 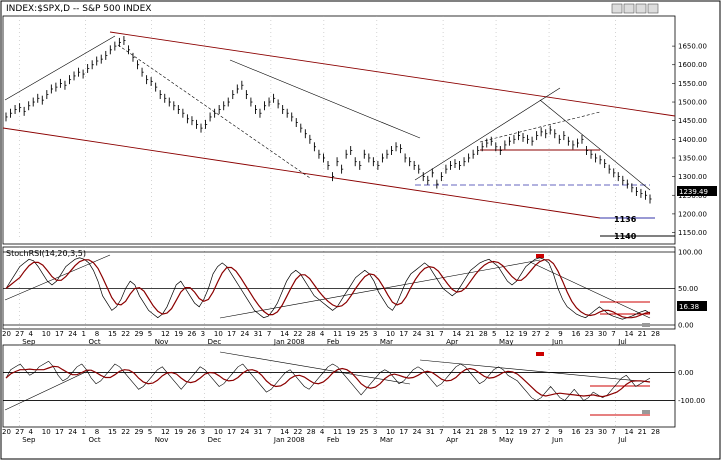 What do you see at coordinates (540, 256) in the screenshot?
I see `stoch-marker` at bounding box center [540, 256].